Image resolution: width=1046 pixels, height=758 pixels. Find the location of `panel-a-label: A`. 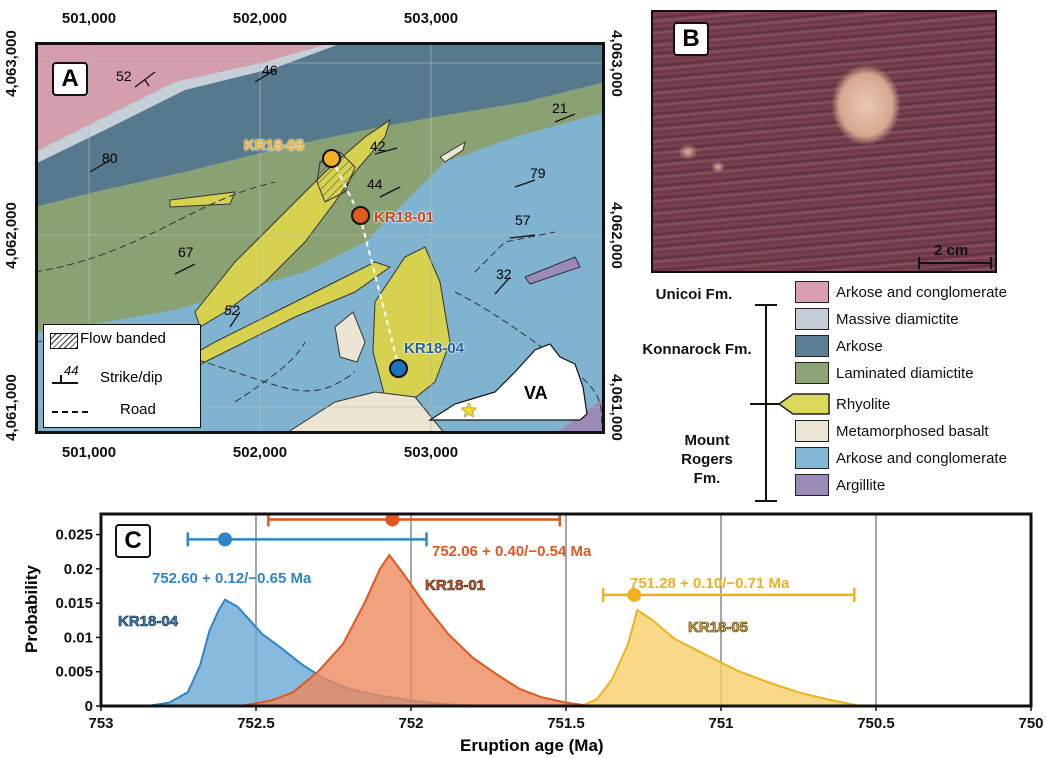

panel-a-label: A is located at coordinates (70, 79).